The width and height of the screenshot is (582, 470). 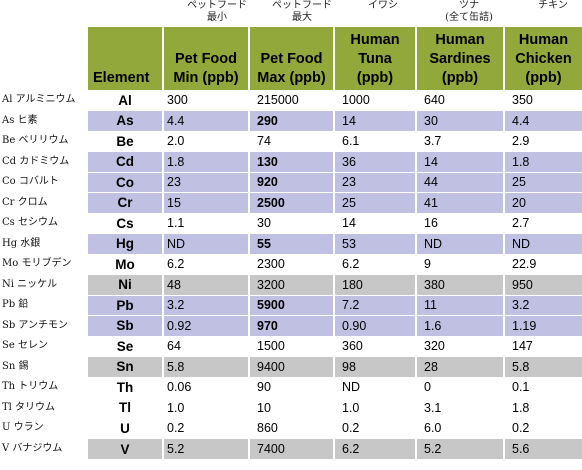 I want to click on cell-sardines: 16, so click(x=459, y=223).